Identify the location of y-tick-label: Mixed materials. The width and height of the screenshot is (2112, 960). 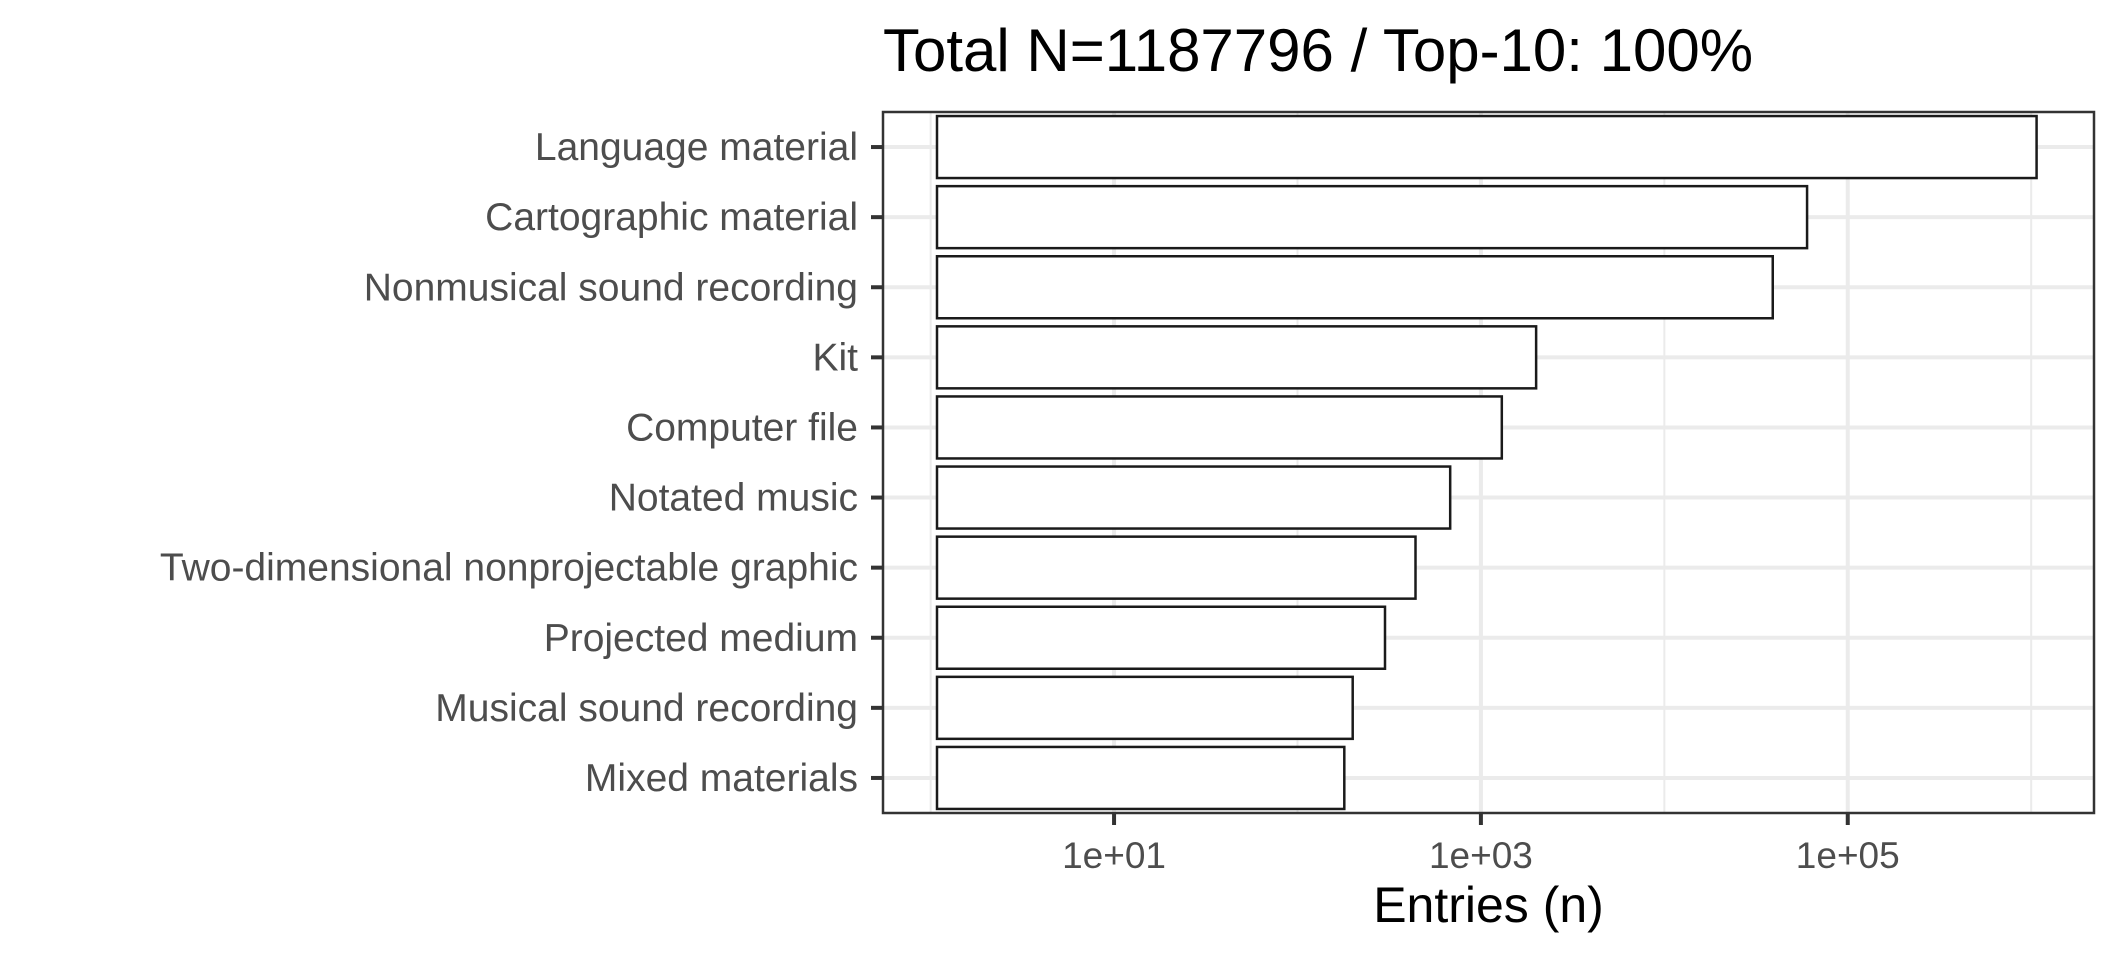
(721, 778).